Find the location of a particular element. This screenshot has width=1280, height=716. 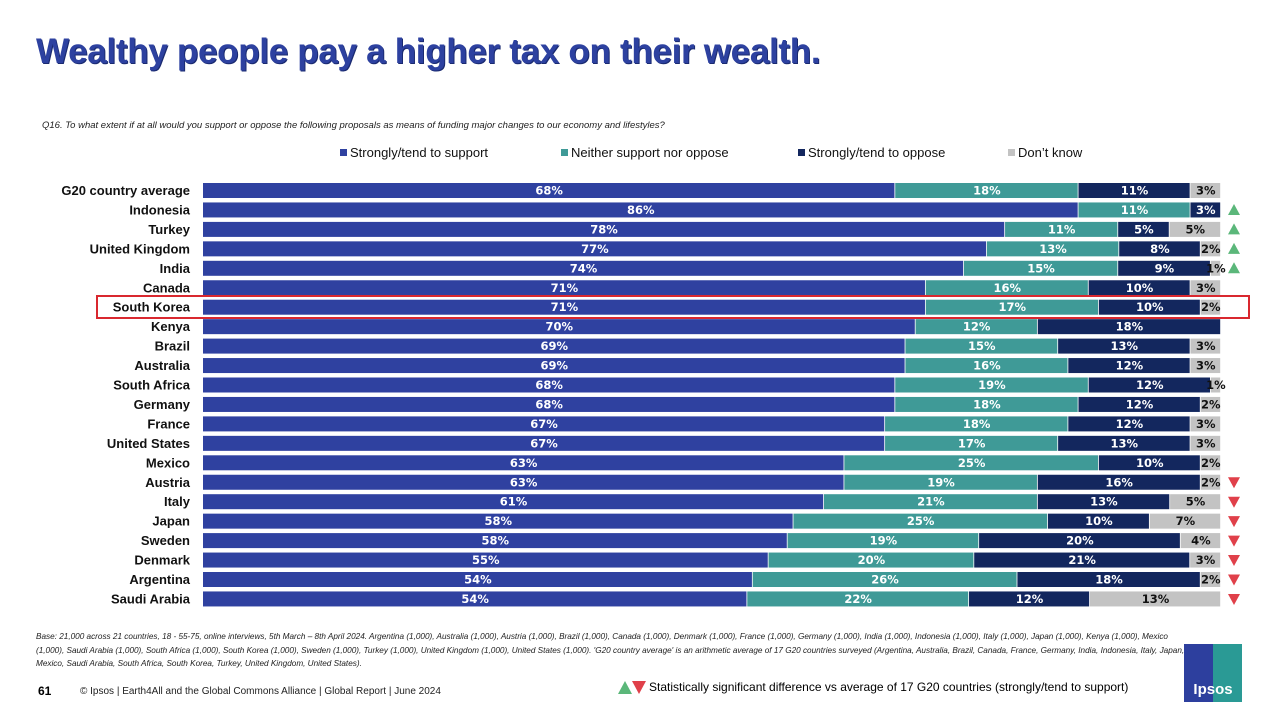

data-label: 54% is located at coordinates (478, 580).